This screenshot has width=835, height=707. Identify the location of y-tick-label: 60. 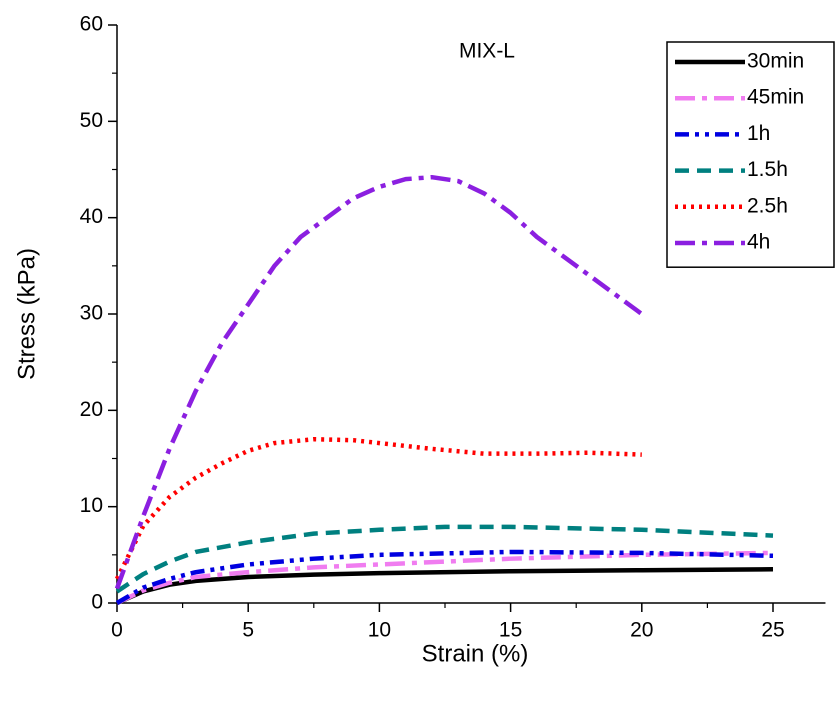
(91, 24).